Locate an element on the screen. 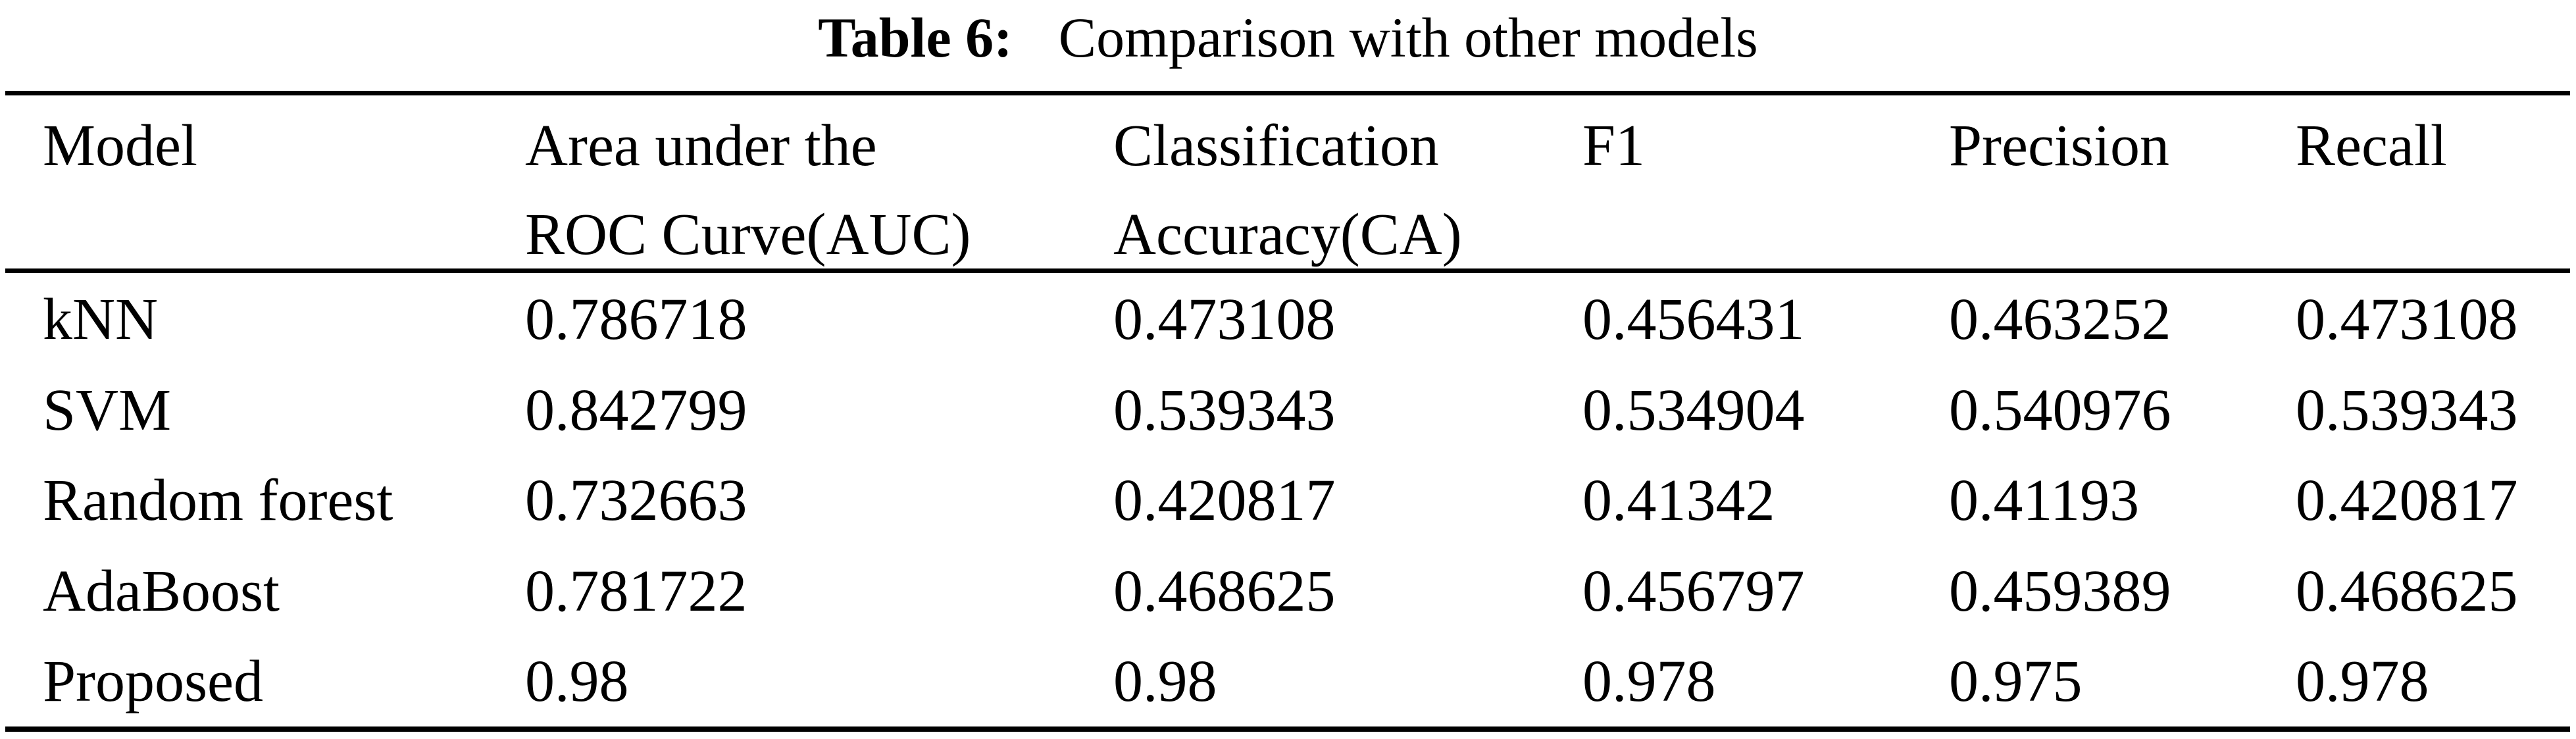 The width and height of the screenshot is (2576, 739). column-header-ca-line1: Classification is located at coordinates (1276, 145).